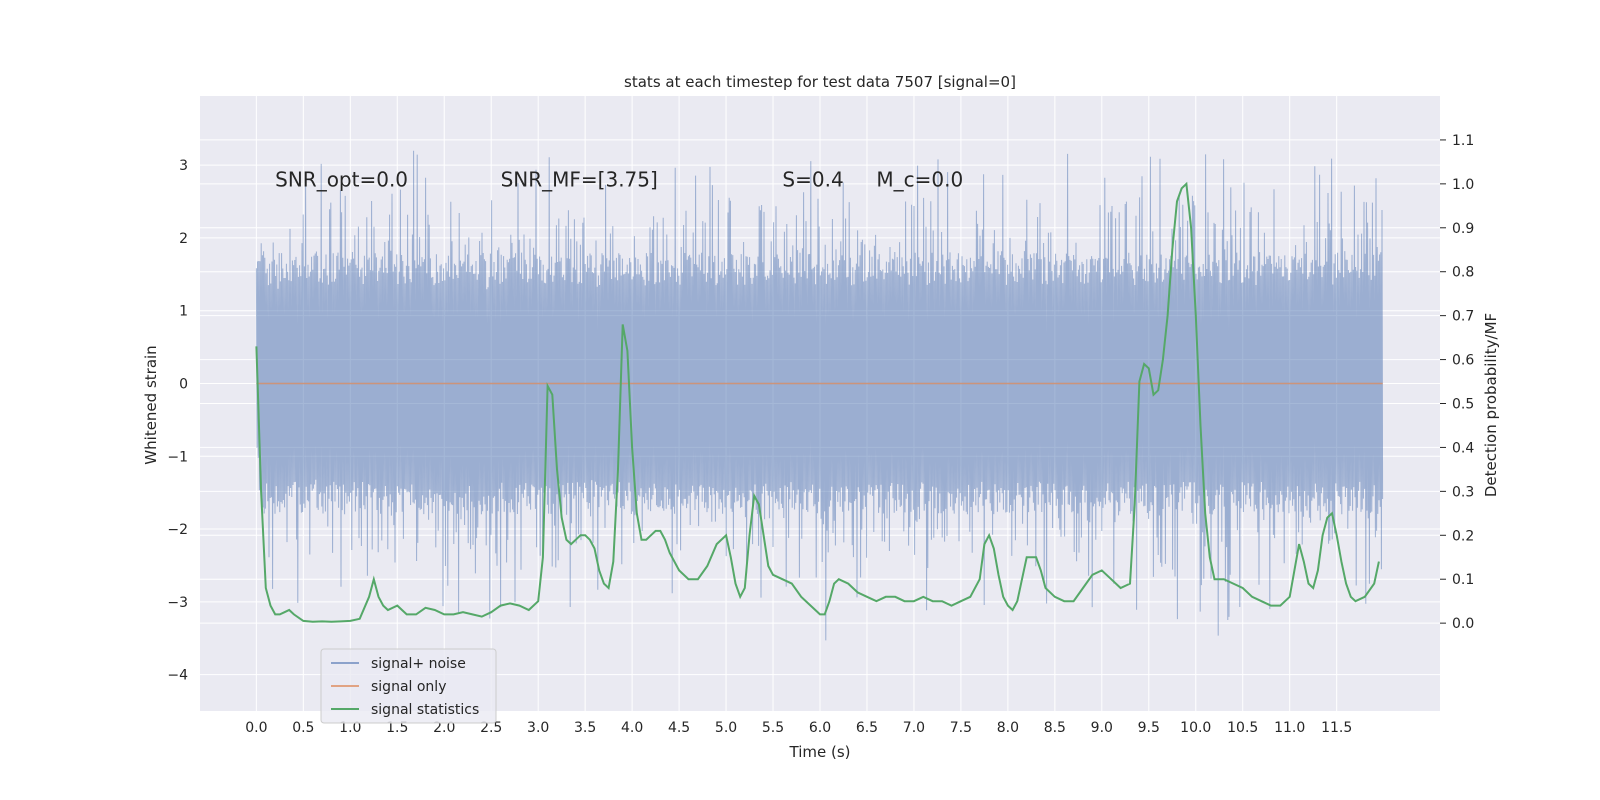  Describe the element at coordinates (183, 312) in the screenshot. I see `y-tick-label: 1` at that location.